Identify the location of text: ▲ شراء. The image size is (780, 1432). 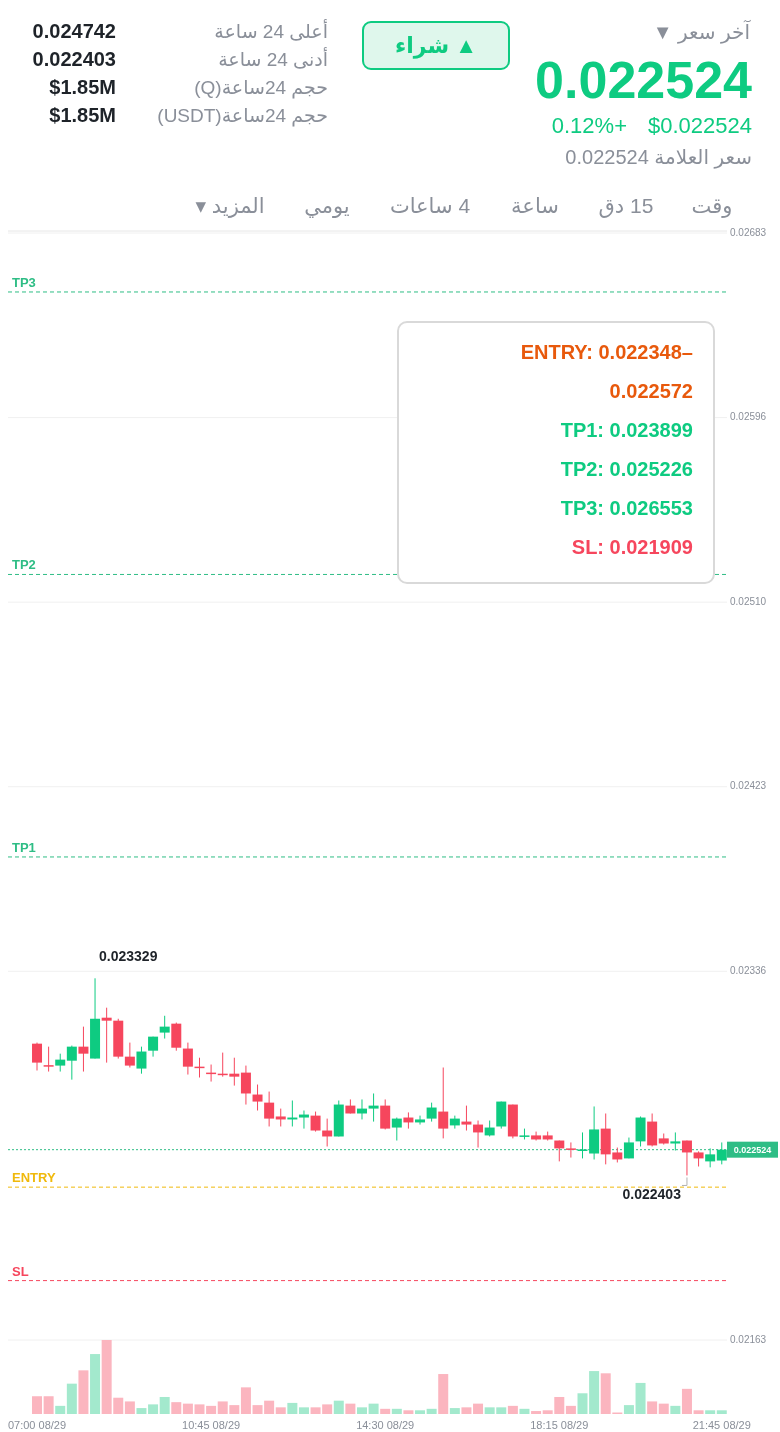
(436, 45).